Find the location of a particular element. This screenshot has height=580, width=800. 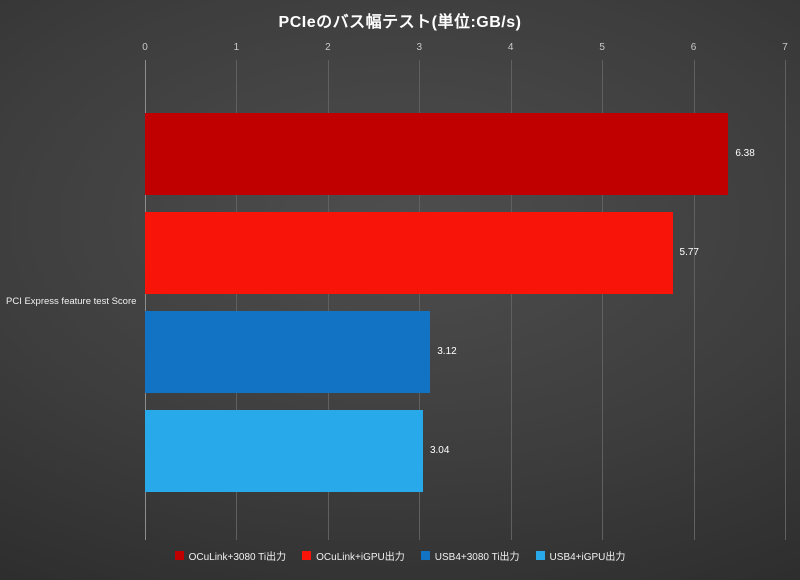

legend-label: USB4+iGPU出力 is located at coordinates (587, 557).